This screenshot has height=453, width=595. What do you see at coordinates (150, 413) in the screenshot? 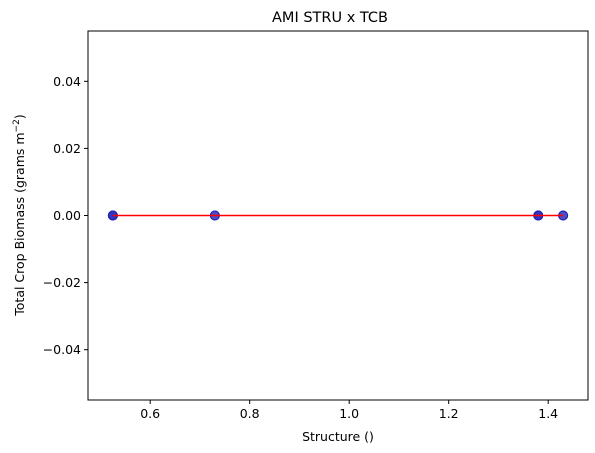
I see `x-tick-label: 0.6` at bounding box center [150, 413].